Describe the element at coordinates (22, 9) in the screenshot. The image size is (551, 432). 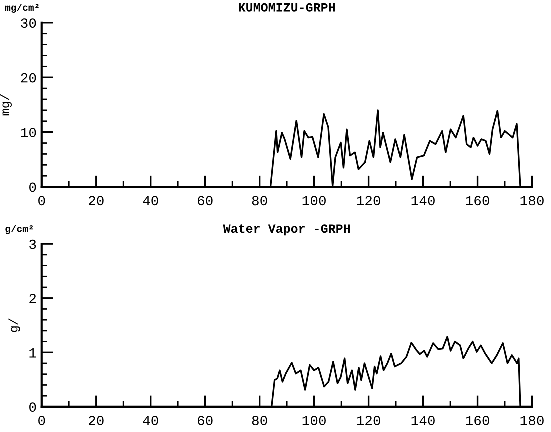
I see `text: mg/cm²` at that location.